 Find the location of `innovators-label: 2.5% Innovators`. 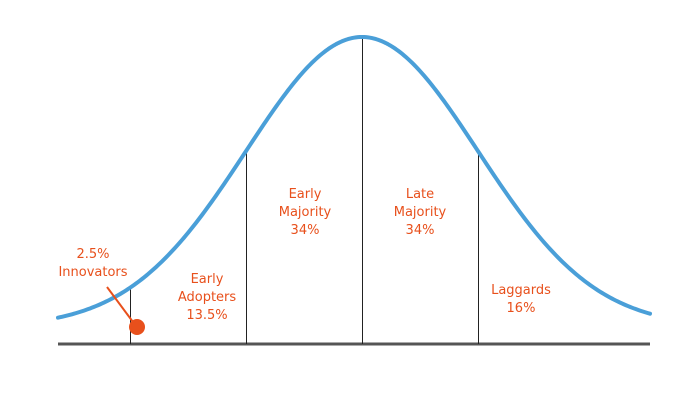

innovators-label: 2.5% Innovators is located at coordinates (92, 264).